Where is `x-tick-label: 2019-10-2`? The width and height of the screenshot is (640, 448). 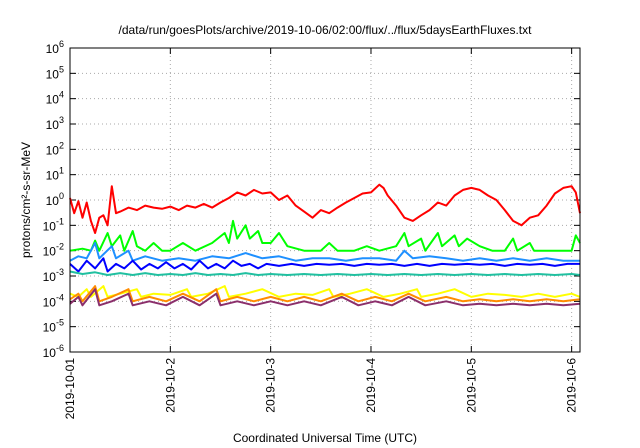
x-tick-label: 2019-10-2 is located at coordinates (170, 385).